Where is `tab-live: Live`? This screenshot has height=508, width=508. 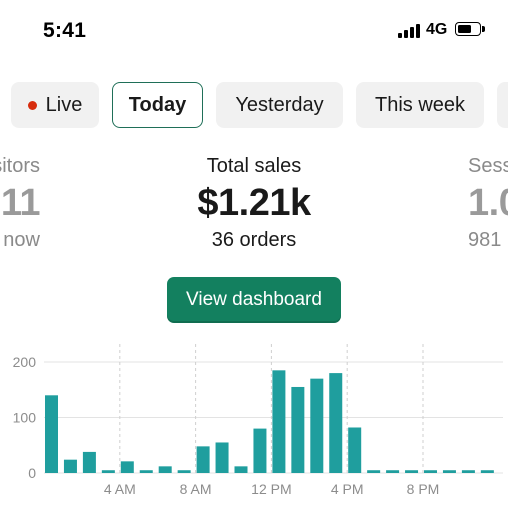
tab-live: Live is located at coordinates (55, 105).